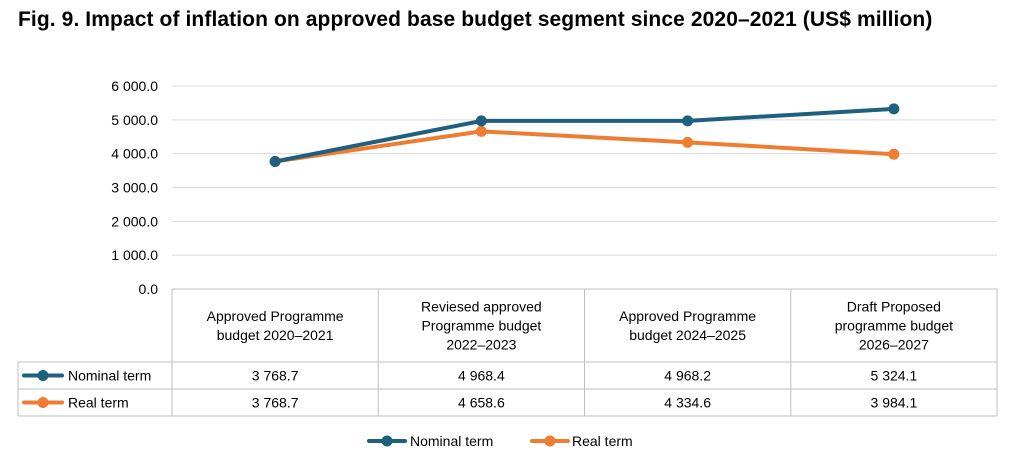  Describe the element at coordinates (481, 376) in the screenshot. I see `data-cell: 4 968.4` at that location.